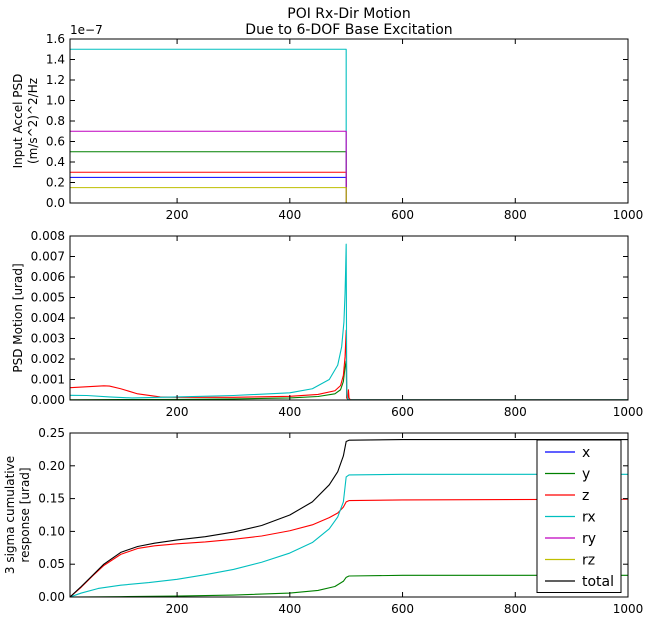  What do you see at coordinates (51, 531) in the screenshot?
I see `y-tick-label: 0.10` at bounding box center [51, 531].